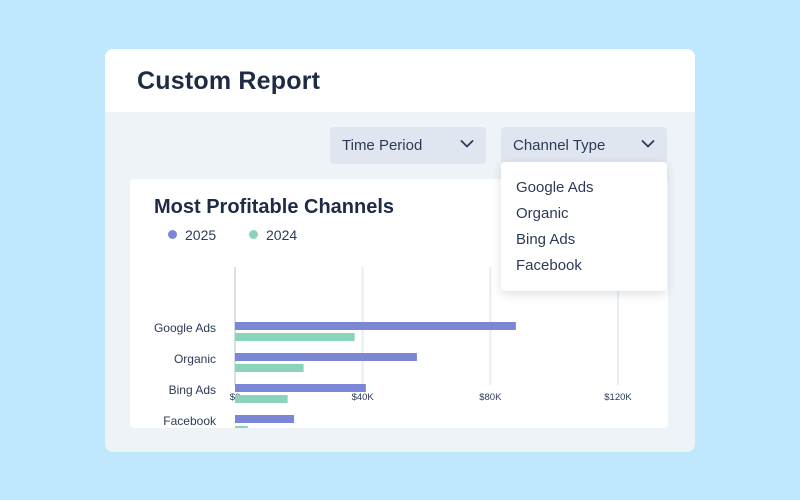 Image resolution: width=800 pixels, height=500 pixels. Describe the element at coordinates (261, 399) in the screenshot. I see `bar-bing-ads-2024` at that location.